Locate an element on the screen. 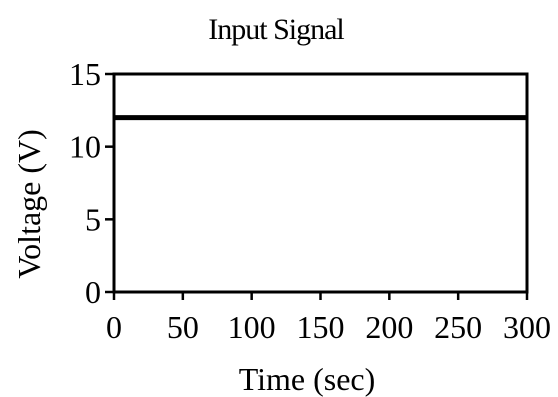 This screenshot has width=558, height=397. y-tick-label: 0 is located at coordinates (93, 292).